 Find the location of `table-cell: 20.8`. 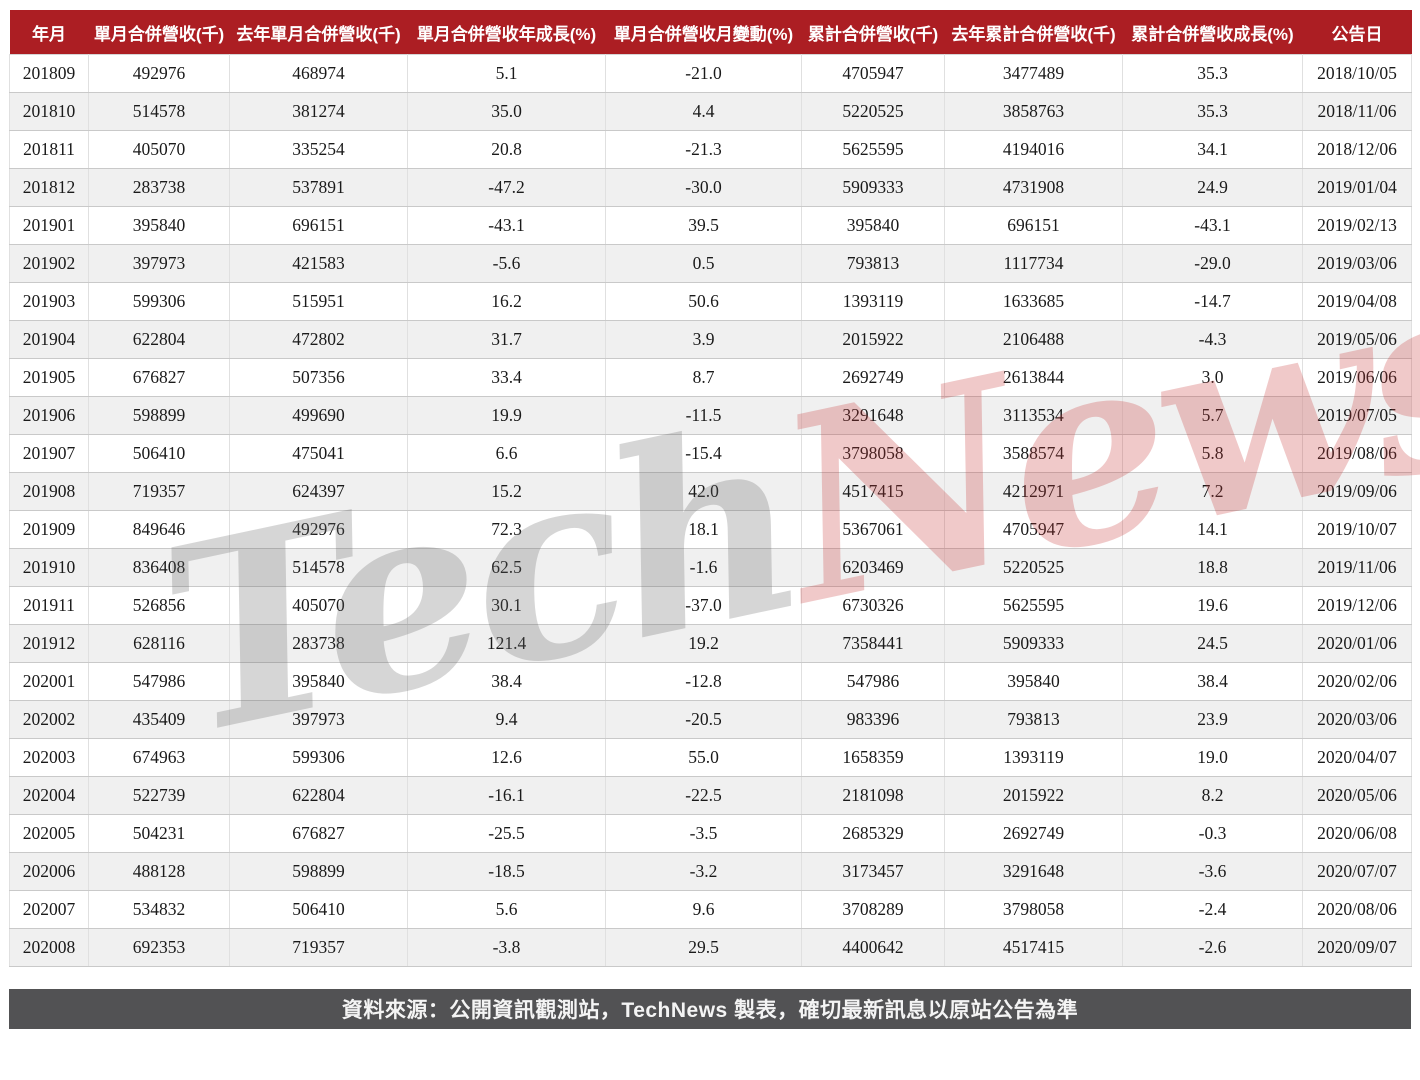

table-cell: 20.8 is located at coordinates (506, 149).